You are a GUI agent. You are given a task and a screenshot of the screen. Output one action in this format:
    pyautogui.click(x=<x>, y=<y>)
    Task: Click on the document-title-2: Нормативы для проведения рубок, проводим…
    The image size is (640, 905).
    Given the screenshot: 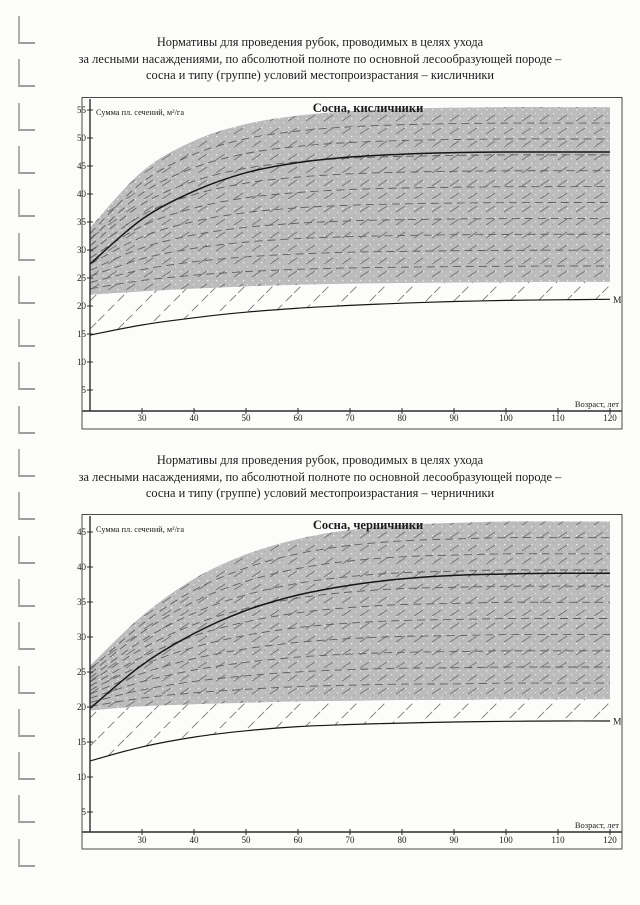 What is the action you would take?
    pyautogui.click(x=320, y=477)
    